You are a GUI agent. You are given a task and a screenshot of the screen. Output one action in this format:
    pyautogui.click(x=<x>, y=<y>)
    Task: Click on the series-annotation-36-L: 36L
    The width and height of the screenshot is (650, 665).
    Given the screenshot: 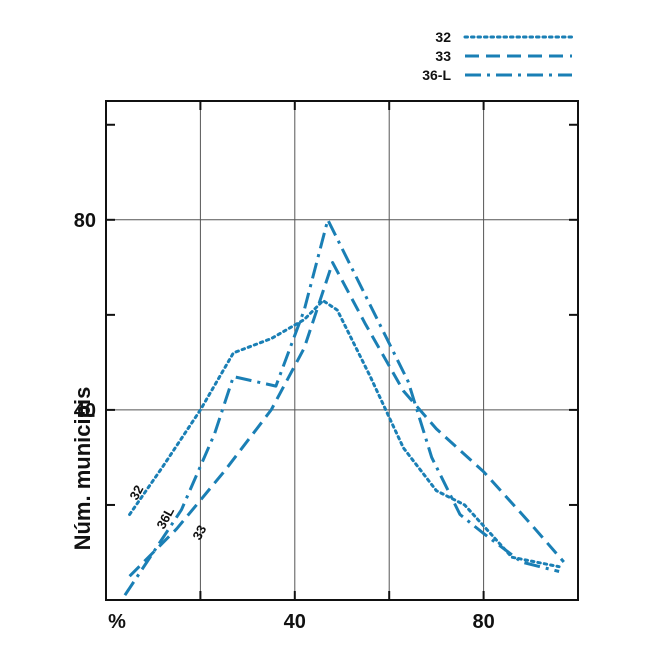 What is the action you would take?
    pyautogui.click(x=165, y=518)
    